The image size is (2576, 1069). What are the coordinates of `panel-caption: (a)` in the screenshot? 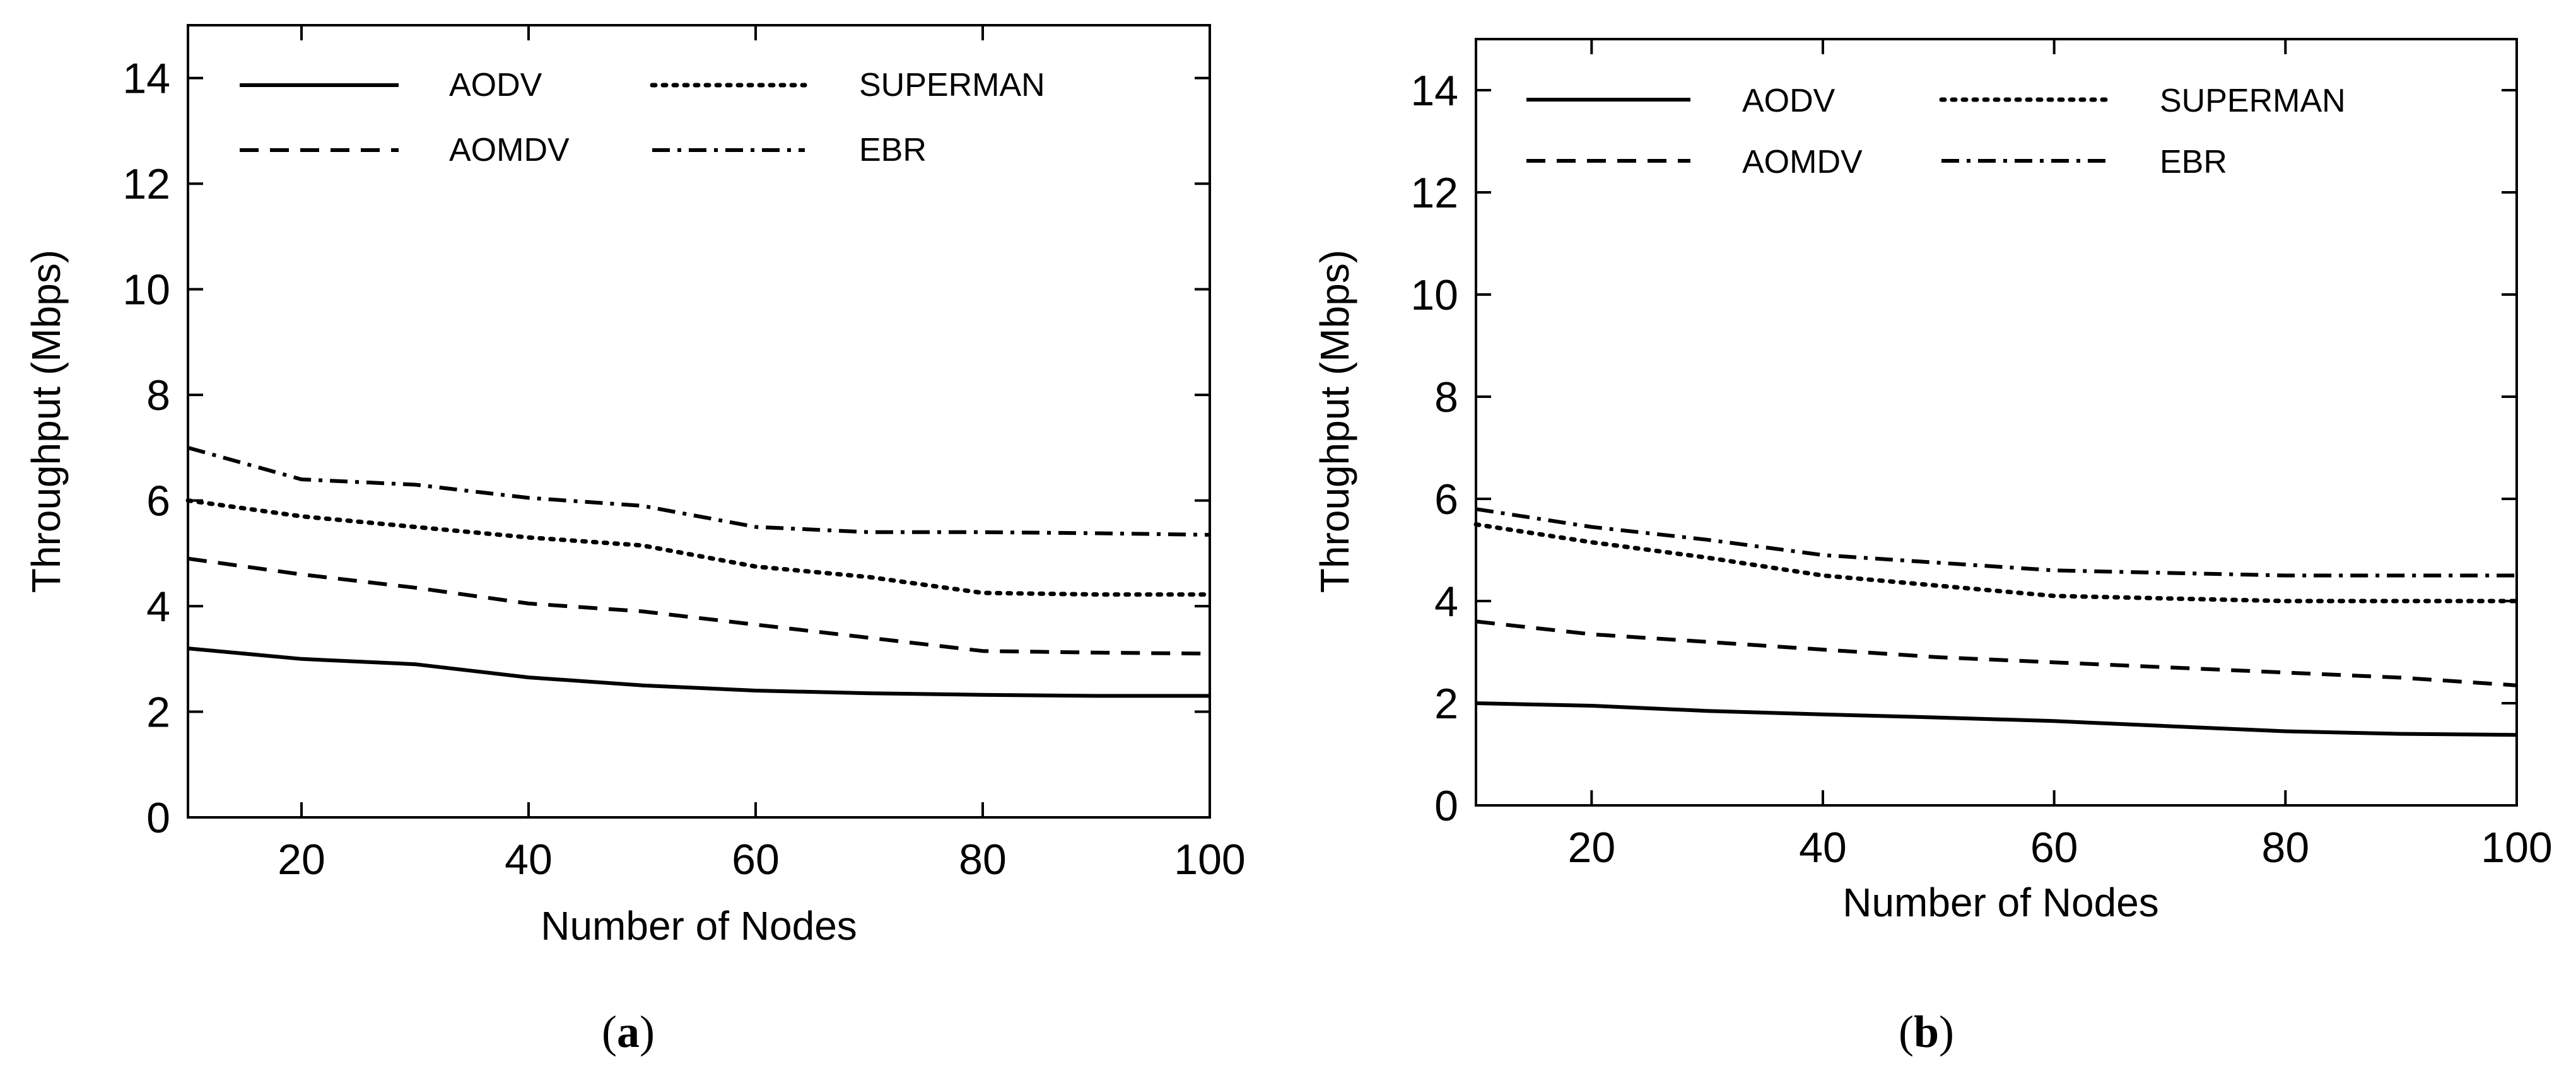 It's located at (628, 1032).